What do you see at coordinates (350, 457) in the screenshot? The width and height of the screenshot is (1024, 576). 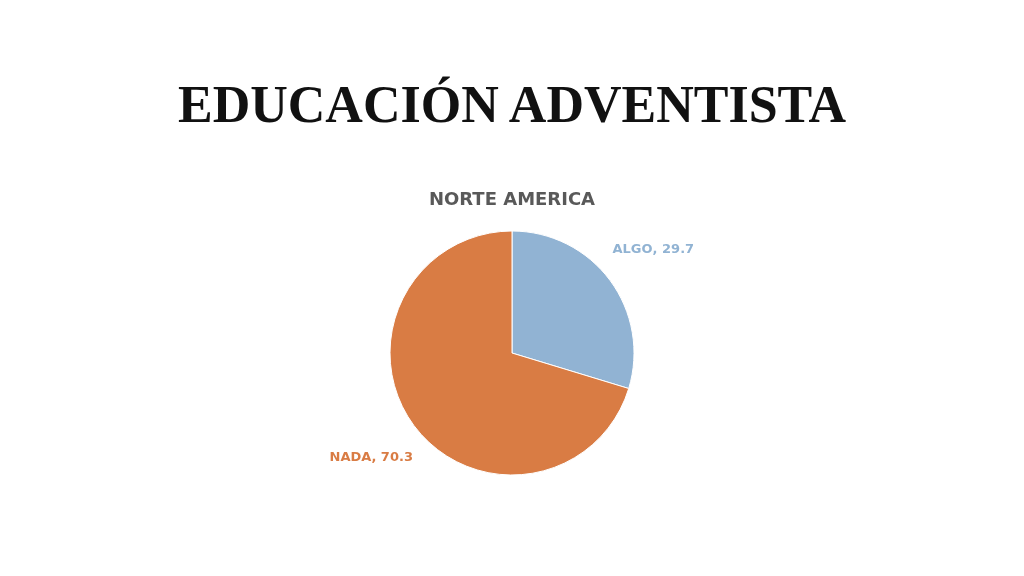 I see `slice-label: NADA` at bounding box center [350, 457].